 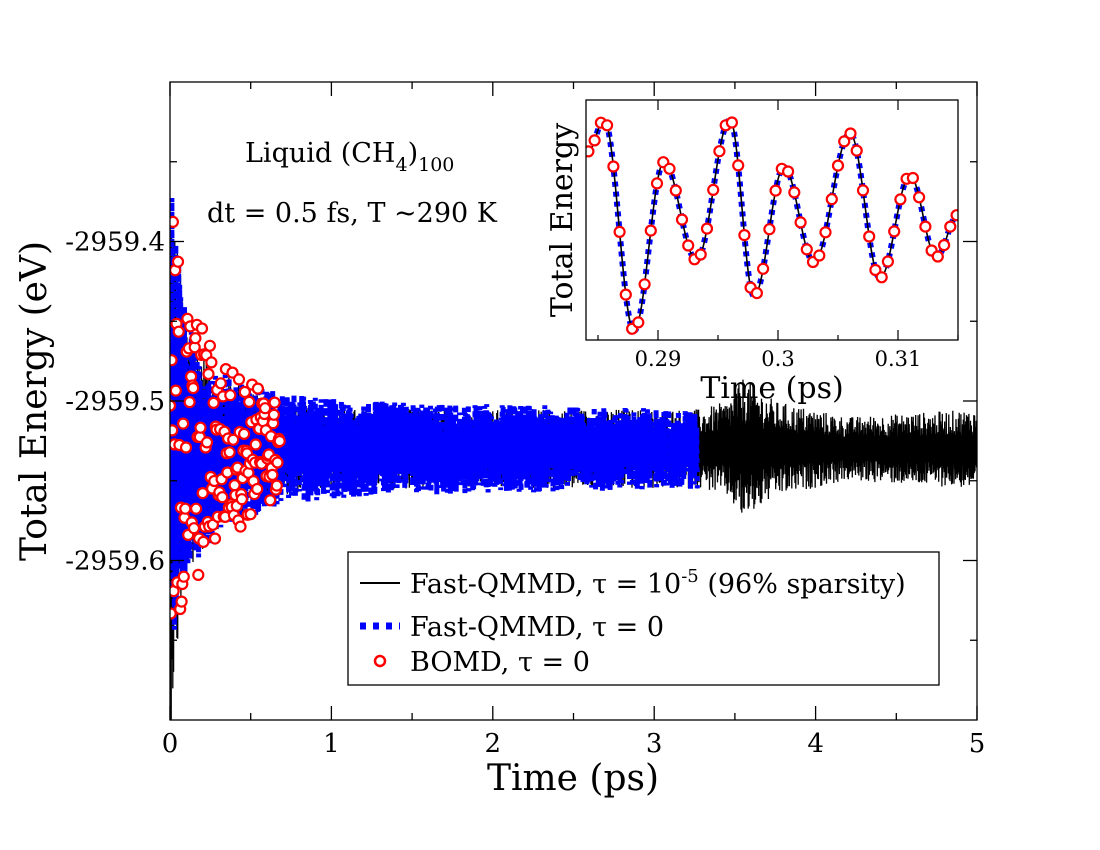 I want to click on x-tick-label: 0, so click(x=170, y=744).